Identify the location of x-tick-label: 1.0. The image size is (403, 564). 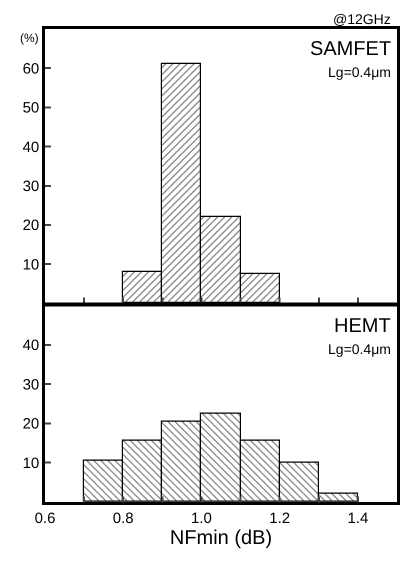
(201, 518).